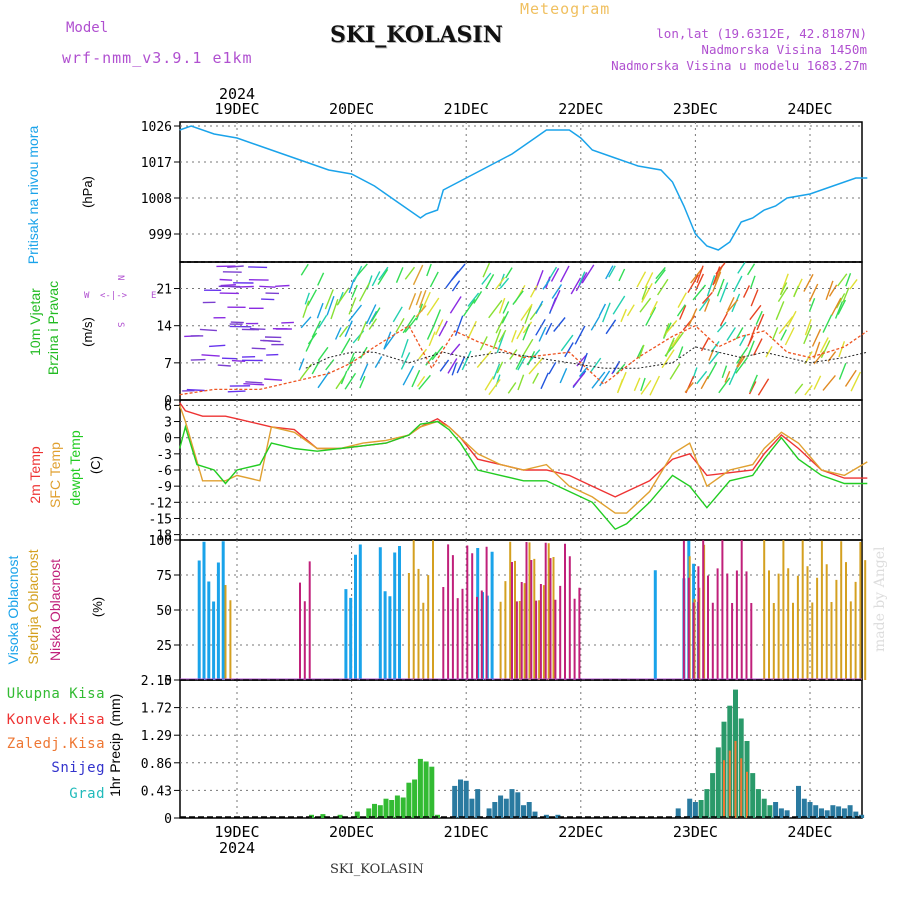 The width and height of the screenshot is (900, 900). Describe the element at coordinates (168, 423) in the screenshot. I see `temp-tick: 3` at that location.